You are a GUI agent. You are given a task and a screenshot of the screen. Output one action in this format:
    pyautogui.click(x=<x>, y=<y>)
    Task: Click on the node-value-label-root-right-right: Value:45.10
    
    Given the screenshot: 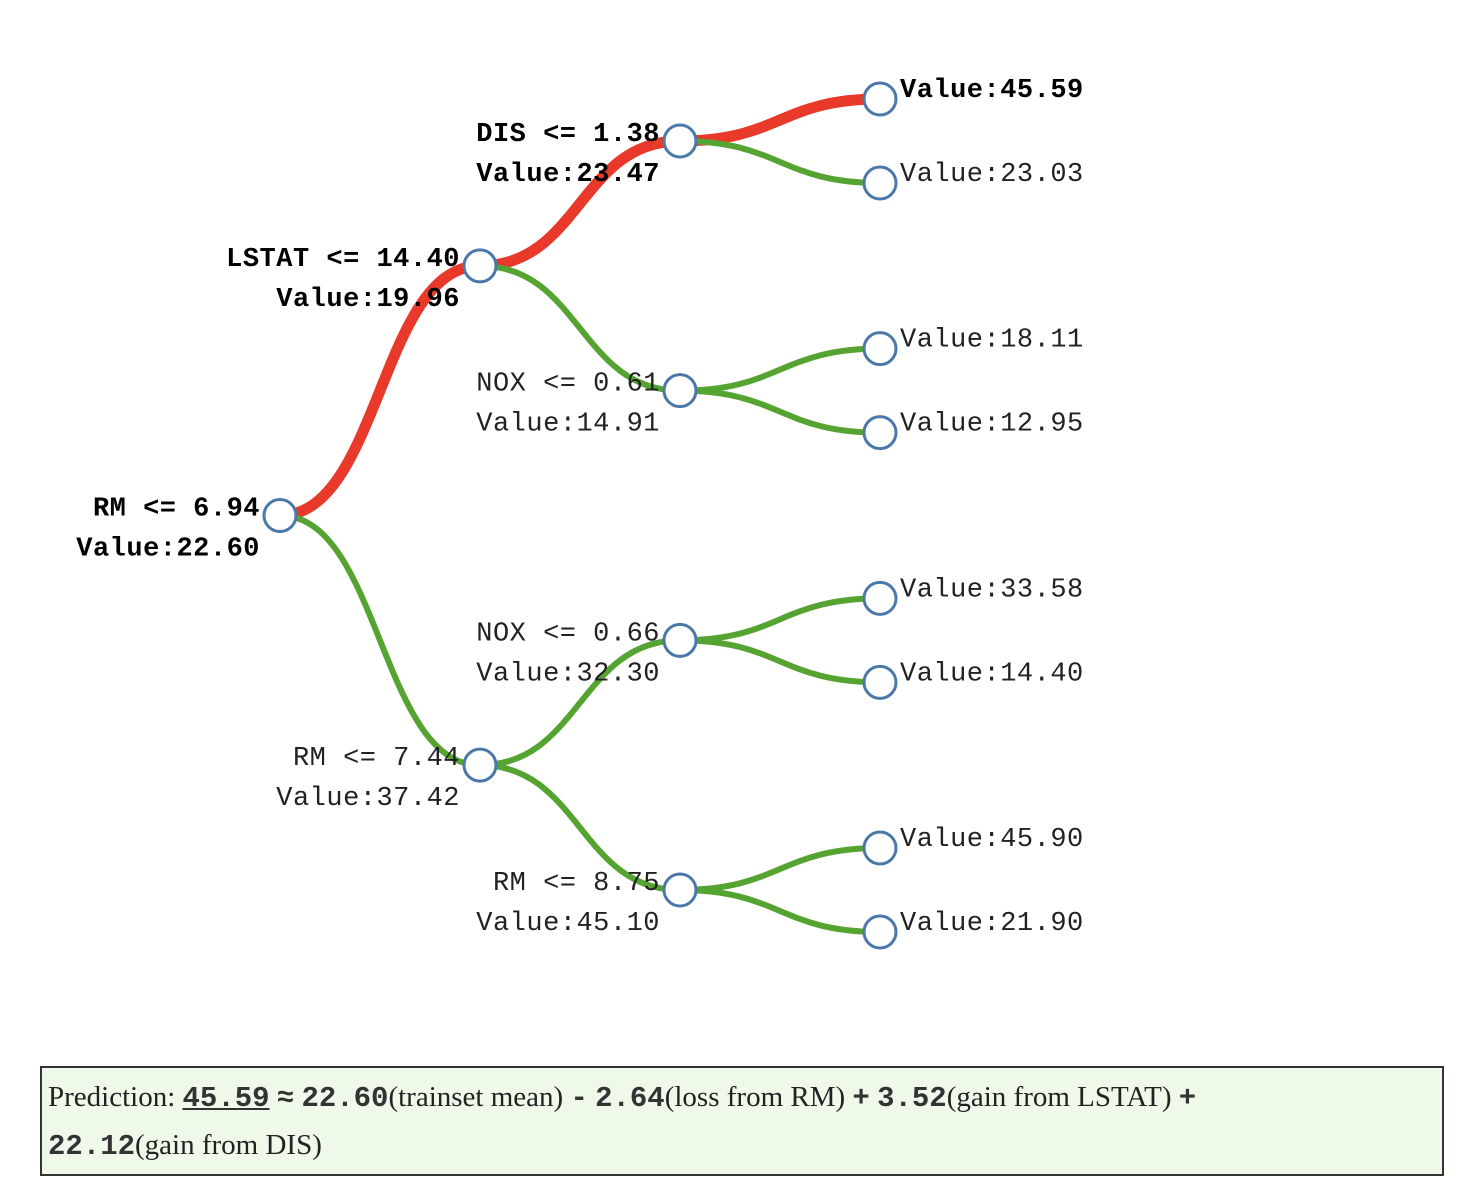 What is the action you would take?
    pyautogui.click(x=568, y=924)
    